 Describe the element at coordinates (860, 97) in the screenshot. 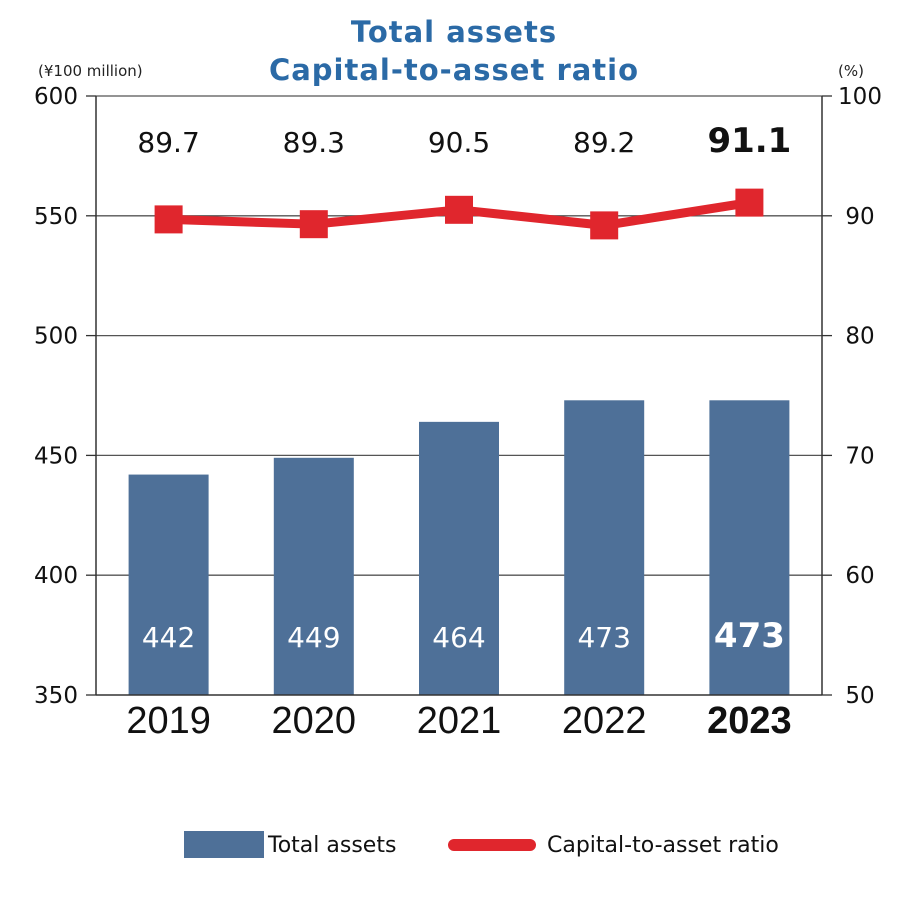

I see `right-tick-label: 100` at that location.